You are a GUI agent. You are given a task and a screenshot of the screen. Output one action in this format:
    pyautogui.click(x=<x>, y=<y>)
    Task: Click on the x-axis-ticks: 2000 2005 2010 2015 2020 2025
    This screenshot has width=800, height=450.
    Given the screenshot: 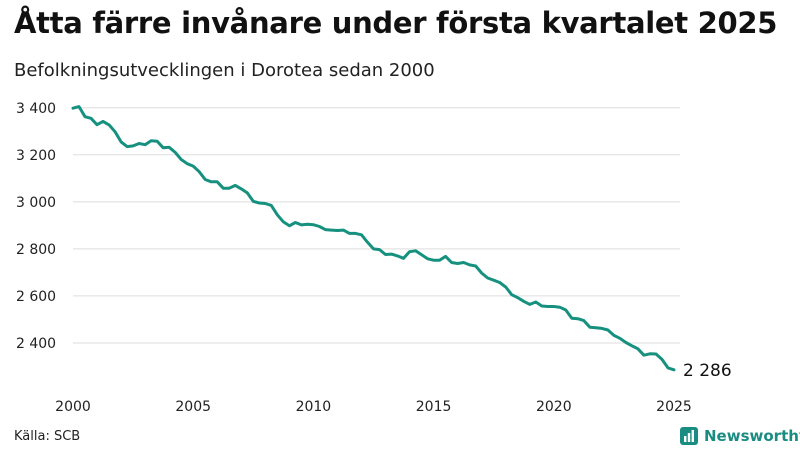 What is the action you would take?
    pyautogui.click(x=373, y=407)
    